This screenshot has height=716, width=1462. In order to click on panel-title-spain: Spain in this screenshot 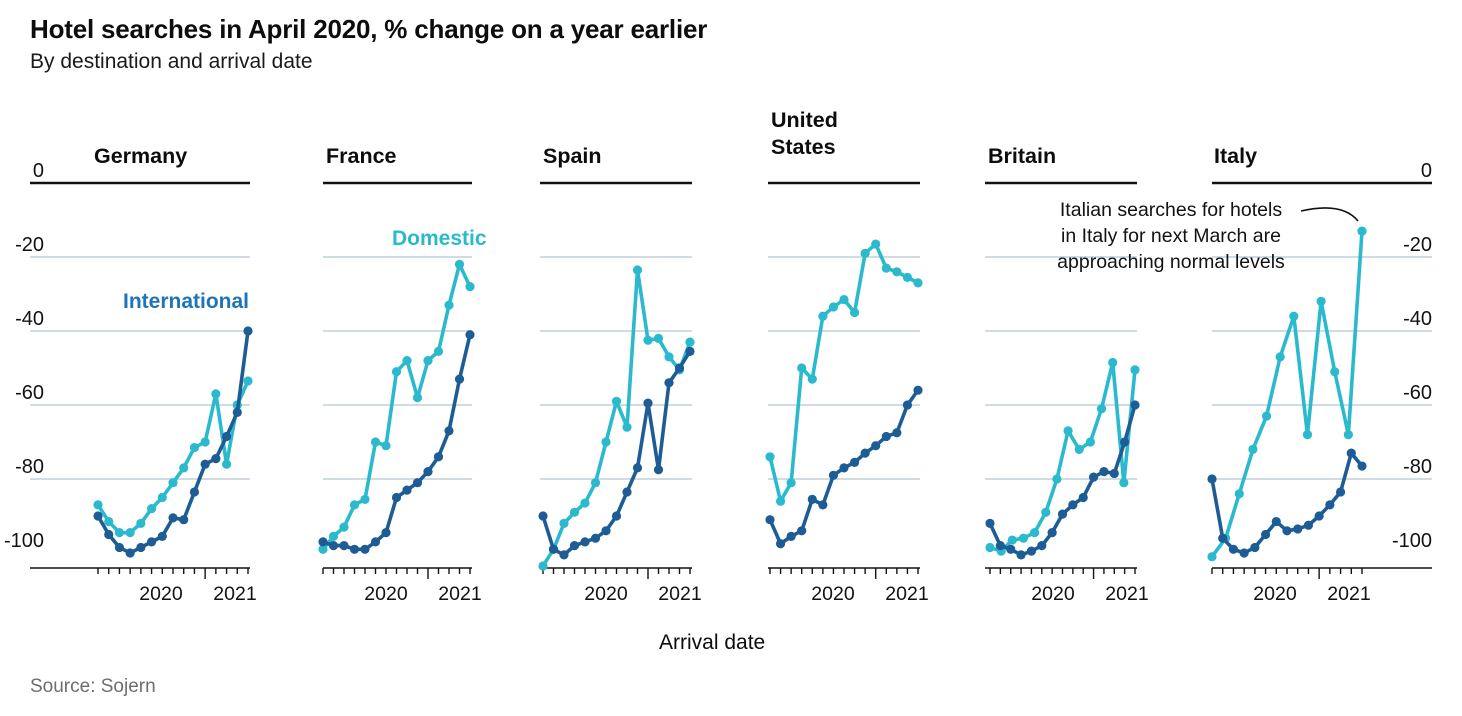, I will do `click(572, 156)`.